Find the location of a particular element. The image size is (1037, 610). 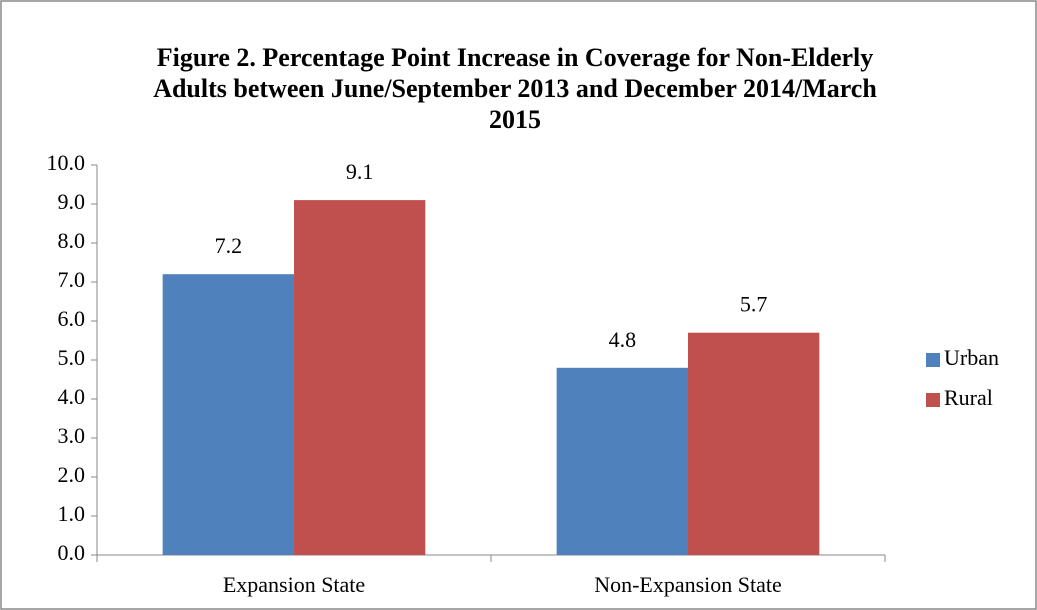

y-tick-label: 2.0 is located at coordinates (72, 474).